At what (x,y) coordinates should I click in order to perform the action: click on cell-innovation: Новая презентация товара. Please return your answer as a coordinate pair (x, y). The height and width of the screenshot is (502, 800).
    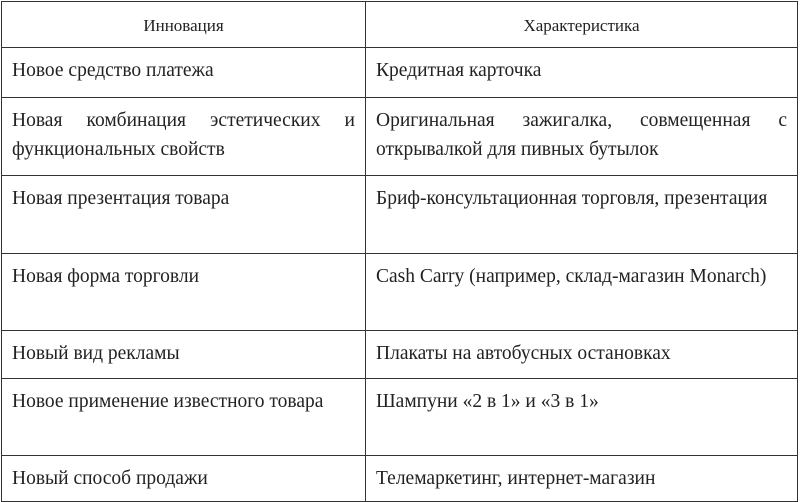
    Looking at the image, I should click on (183, 214).